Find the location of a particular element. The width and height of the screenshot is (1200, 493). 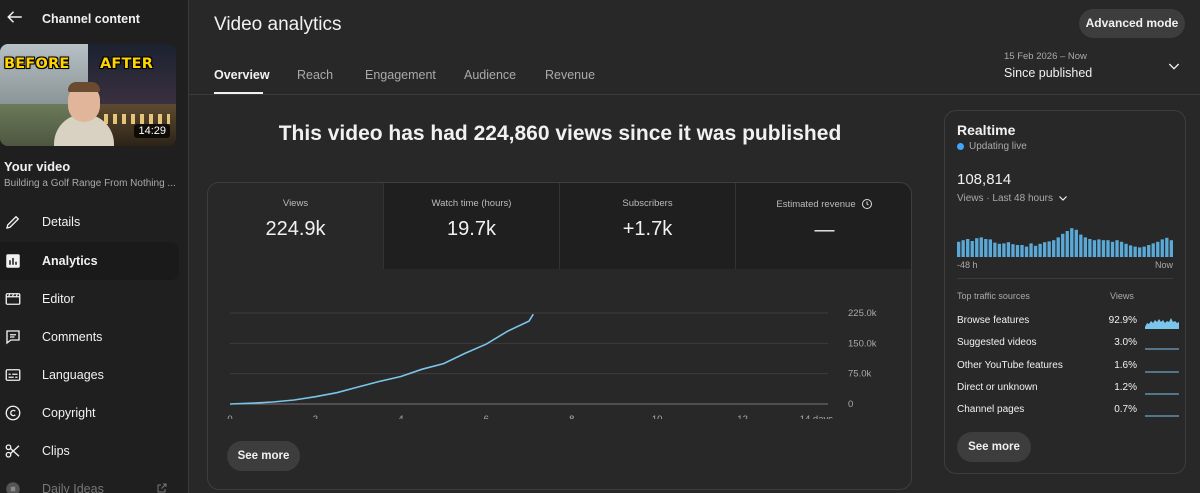

tab-overview: Overview is located at coordinates (242, 75).